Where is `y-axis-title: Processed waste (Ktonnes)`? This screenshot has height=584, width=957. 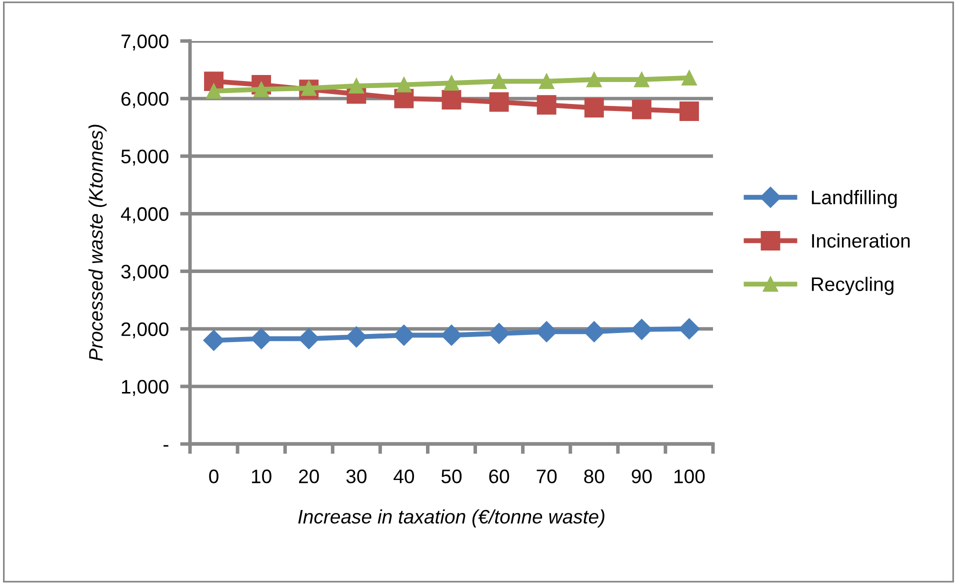
y-axis-title: Processed waste (Ktonnes) is located at coordinates (97, 242).